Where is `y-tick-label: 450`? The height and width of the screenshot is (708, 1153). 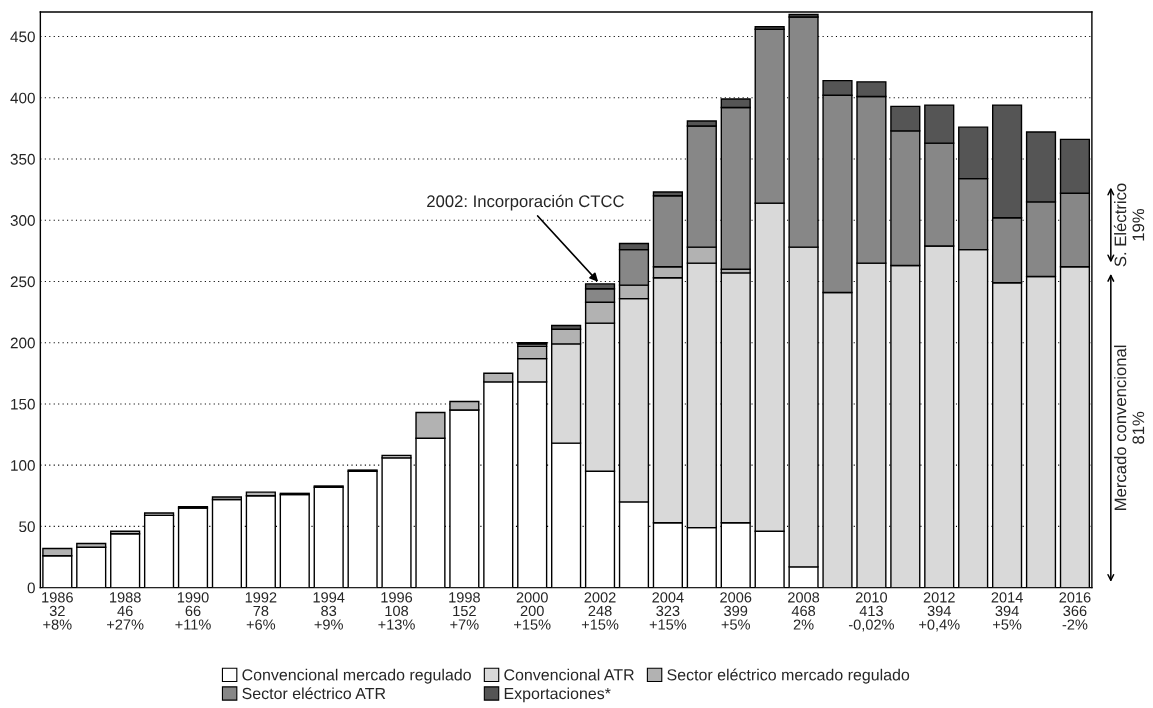
y-tick-label: 450 is located at coordinates (22, 37).